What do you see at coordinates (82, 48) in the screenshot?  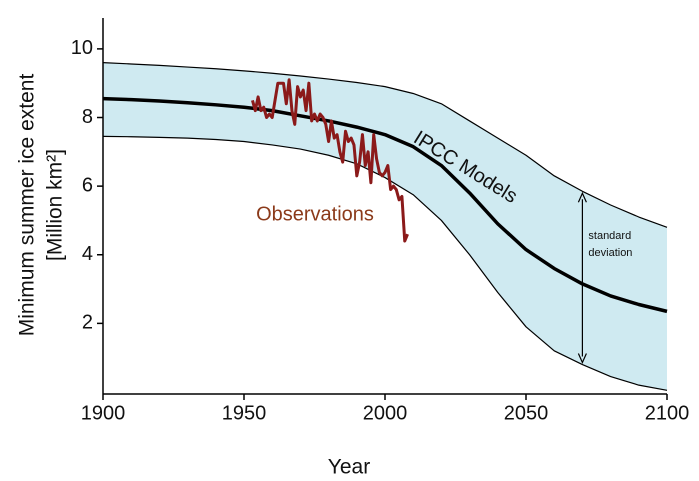 I see `y-tick-label: 10` at bounding box center [82, 48].